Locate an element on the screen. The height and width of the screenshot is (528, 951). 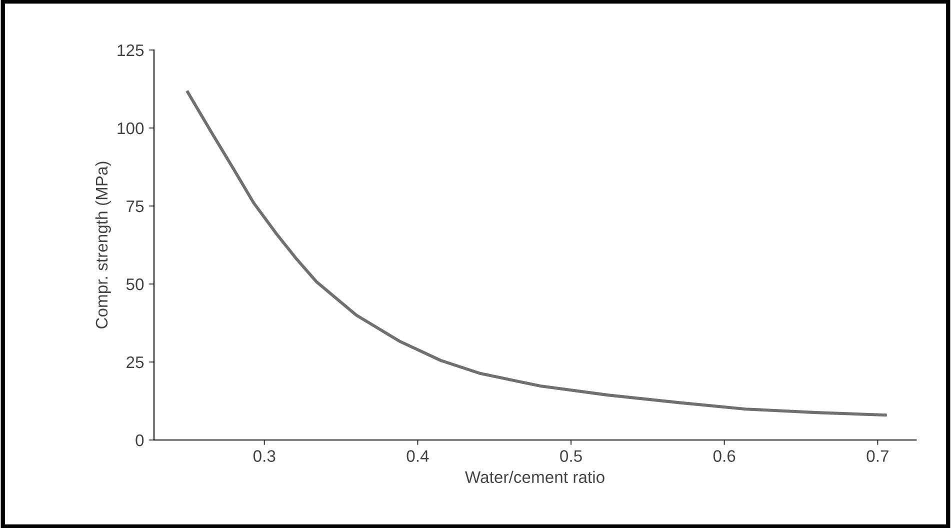
x-tick-label: 0.3 is located at coordinates (264, 456).